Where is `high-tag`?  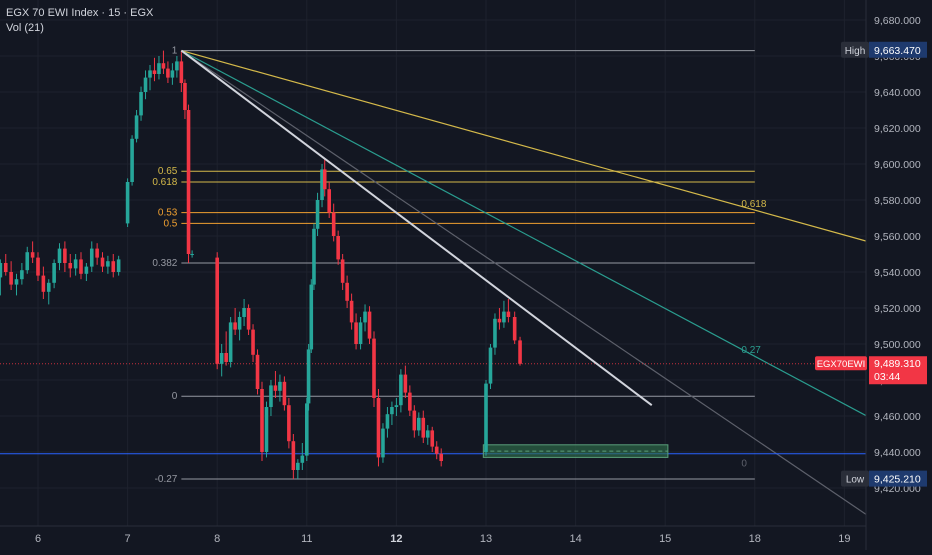 high-tag is located at coordinates (855, 49).